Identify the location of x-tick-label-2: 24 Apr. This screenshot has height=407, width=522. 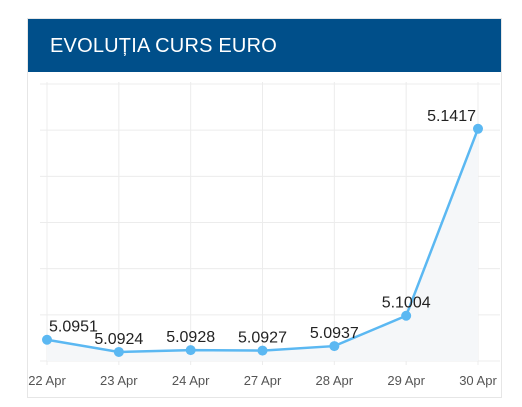
(191, 380).